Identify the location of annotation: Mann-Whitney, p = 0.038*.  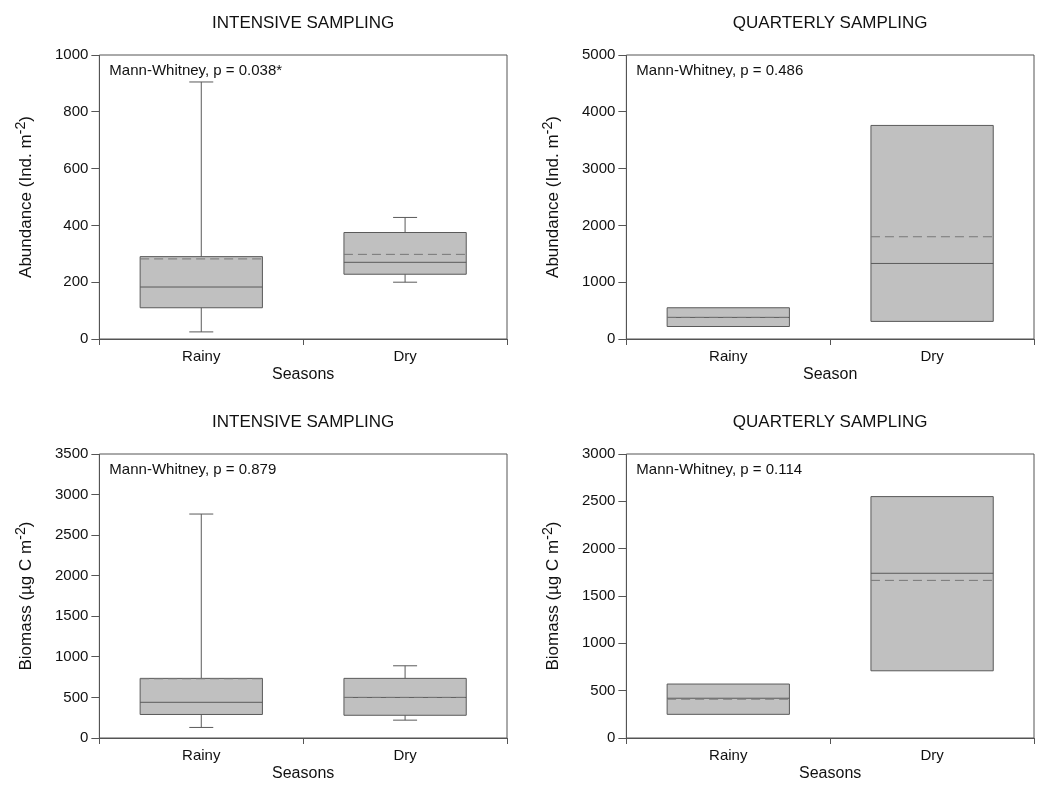
(196, 69).